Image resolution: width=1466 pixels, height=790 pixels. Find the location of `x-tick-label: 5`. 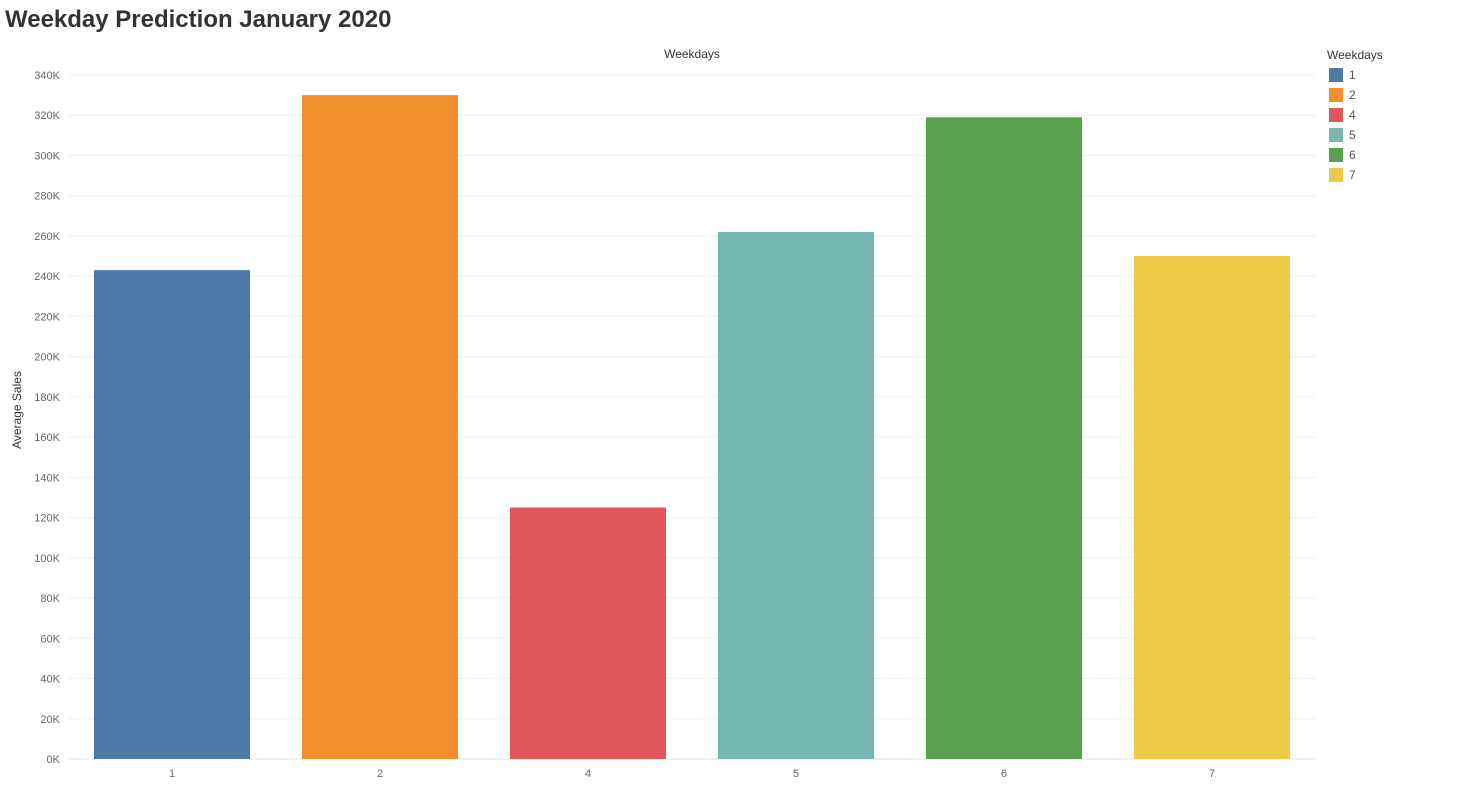

x-tick-label: 5 is located at coordinates (796, 774).